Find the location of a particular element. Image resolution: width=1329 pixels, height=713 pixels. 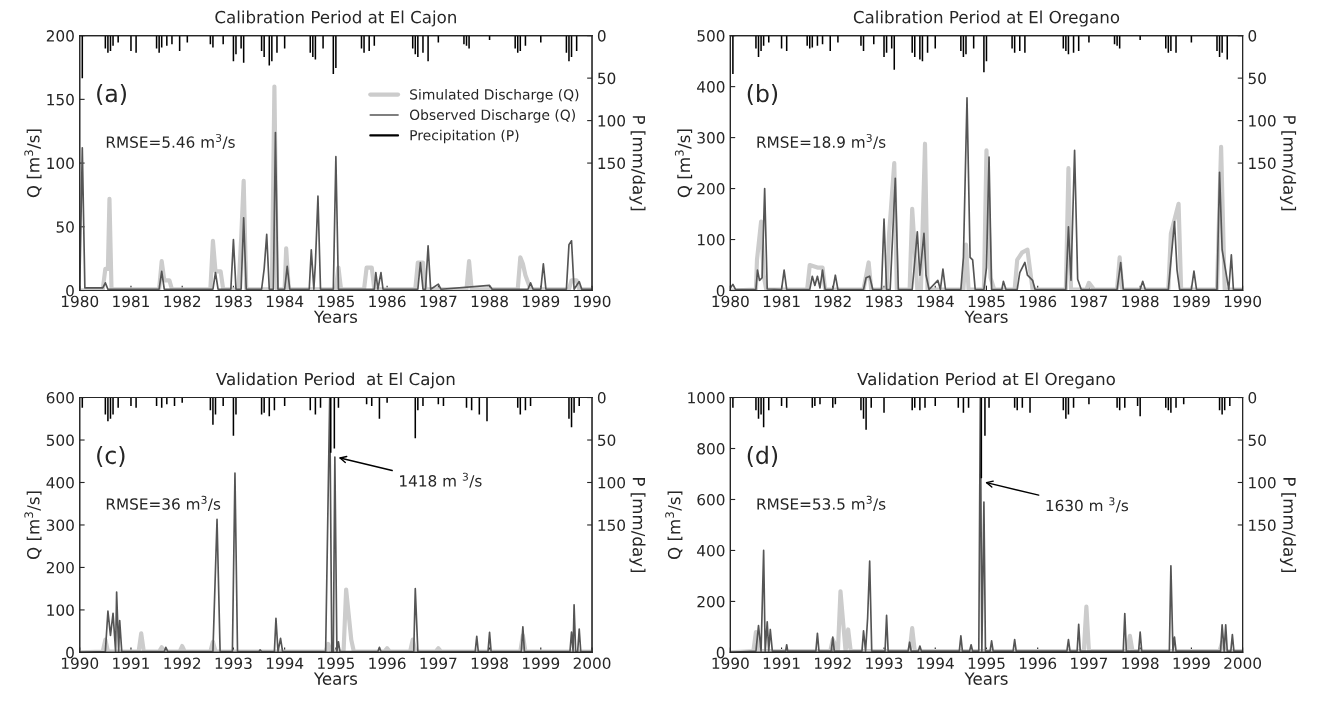

y-tick-label: 500 is located at coordinates (60, 440).